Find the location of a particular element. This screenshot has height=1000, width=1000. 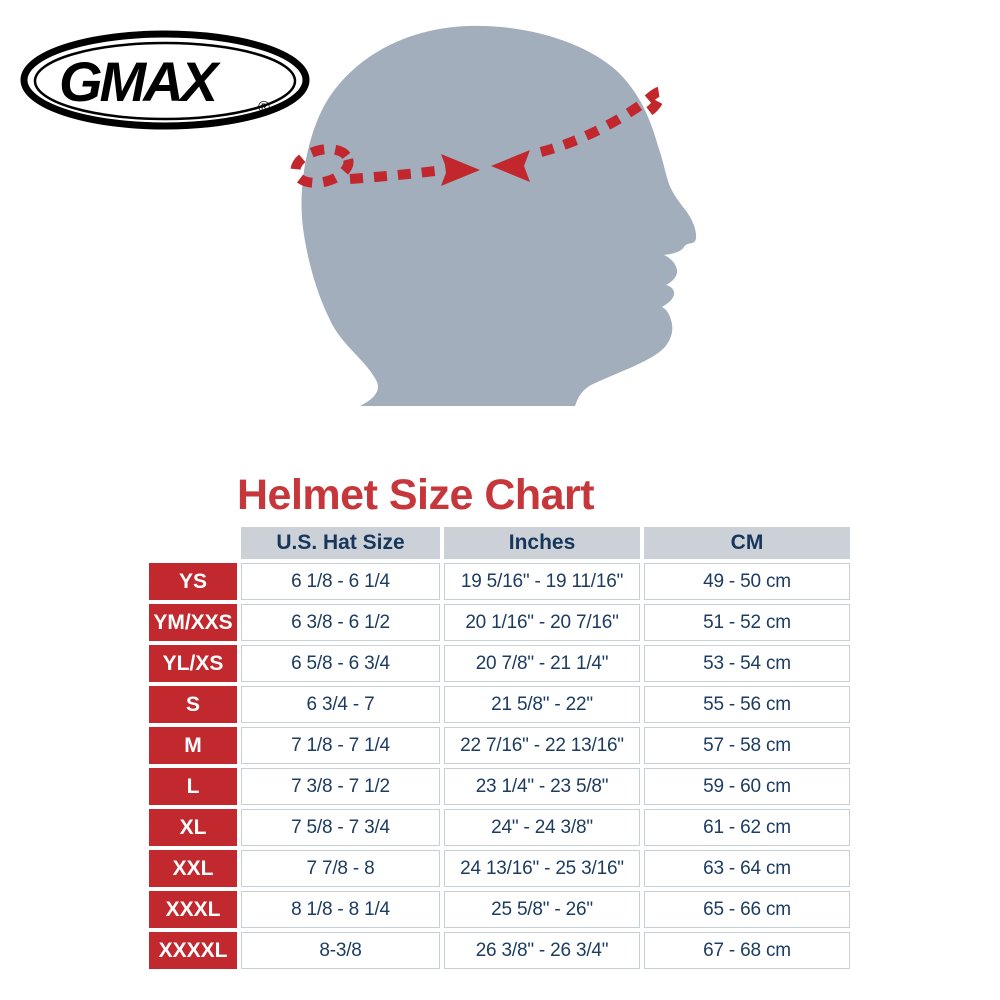

row-label: YL/XS is located at coordinates (193, 663).